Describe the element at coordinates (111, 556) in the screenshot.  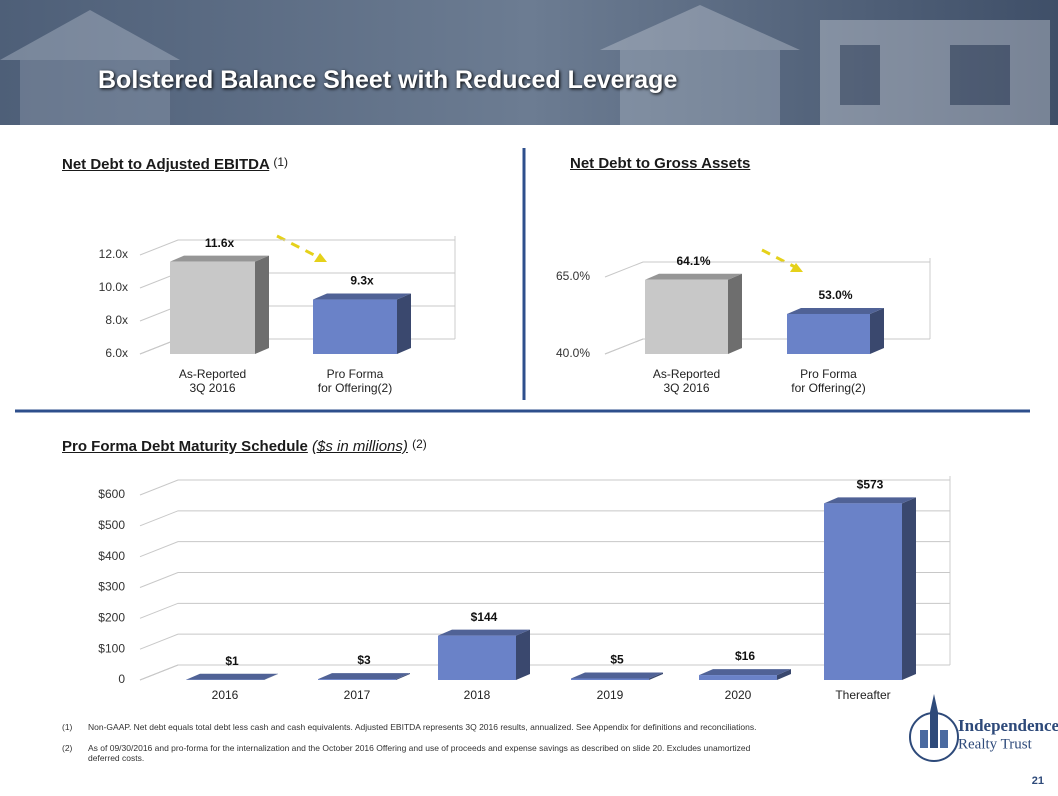
I see `y-tick-label: $400` at that location.